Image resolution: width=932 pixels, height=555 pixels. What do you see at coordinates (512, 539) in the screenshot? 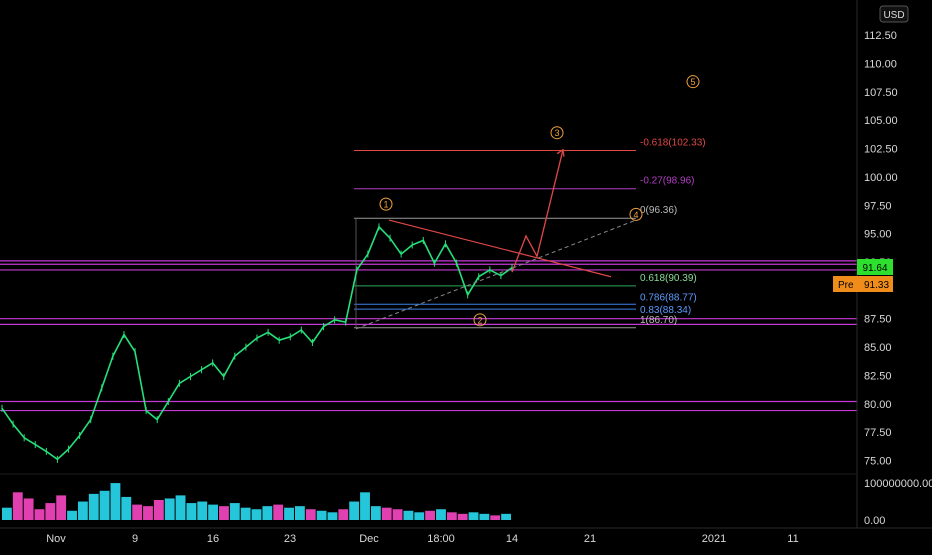
I see `time-tick-6: 14` at bounding box center [512, 539].